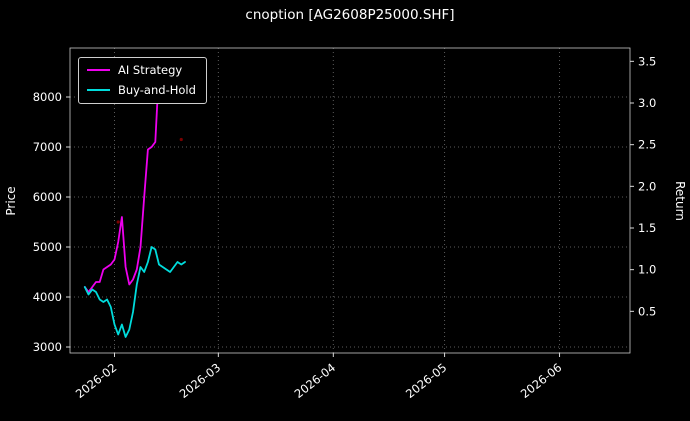 The width and height of the screenshot is (690, 421). What do you see at coordinates (647, 311) in the screenshot?
I see `y-right-tick-label: 0.5` at bounding box center [647, 311].